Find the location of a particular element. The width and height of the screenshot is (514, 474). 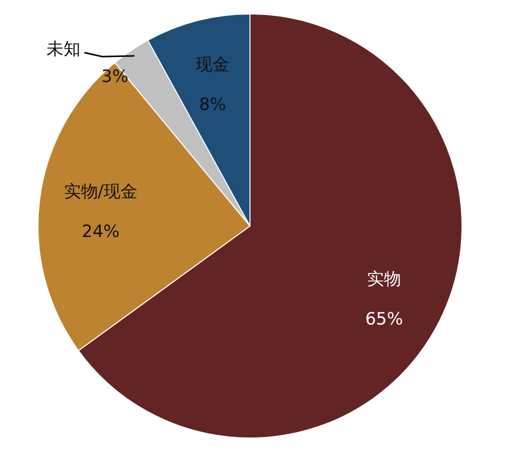

slice-label: 未知 is located at coordinates (63, 50).